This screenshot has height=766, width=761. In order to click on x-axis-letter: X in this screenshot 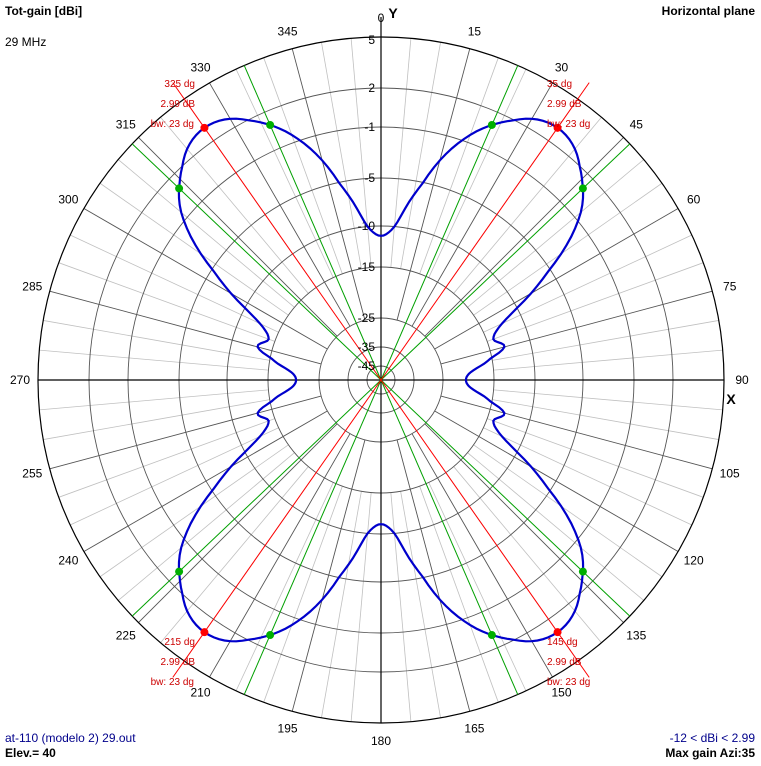, I will do `click(731, 399)`.